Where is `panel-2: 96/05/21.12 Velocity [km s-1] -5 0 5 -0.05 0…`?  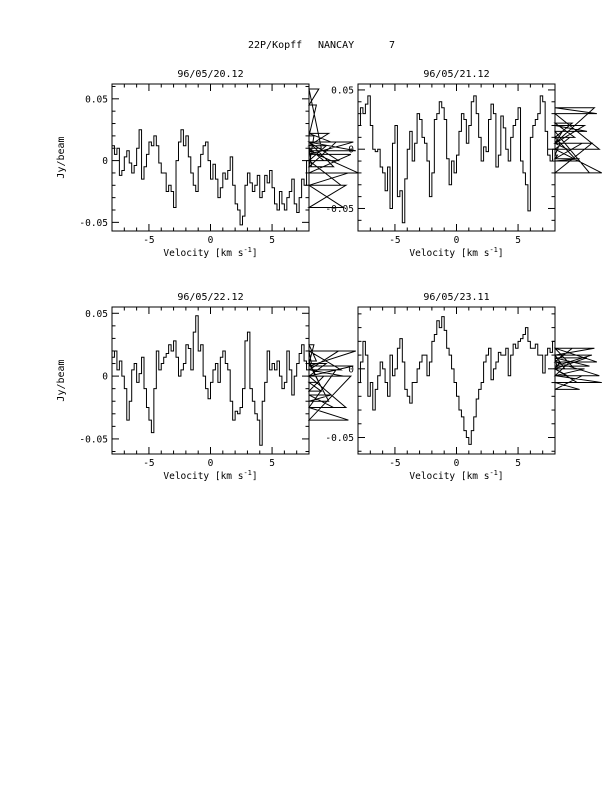 panel-2: 96/05/21.12 Velocity [km s-1] -5 0 5 -0.05 0… is located at coordinates (464, 164).